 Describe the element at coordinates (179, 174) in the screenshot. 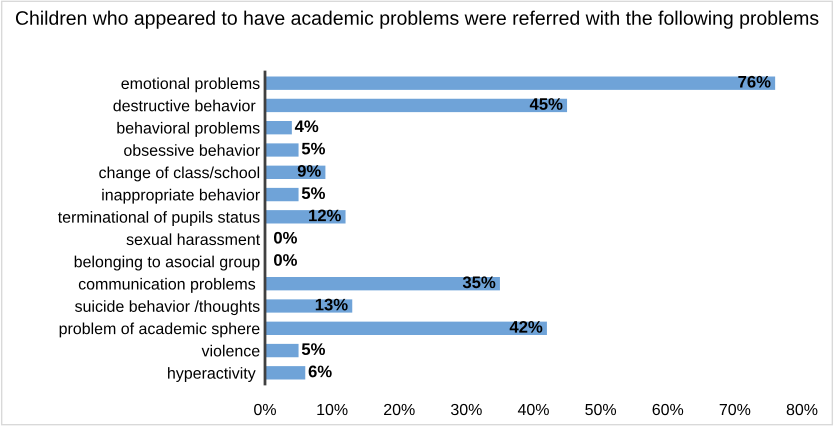

I see `y-tick-label: change of class/school` at that location.